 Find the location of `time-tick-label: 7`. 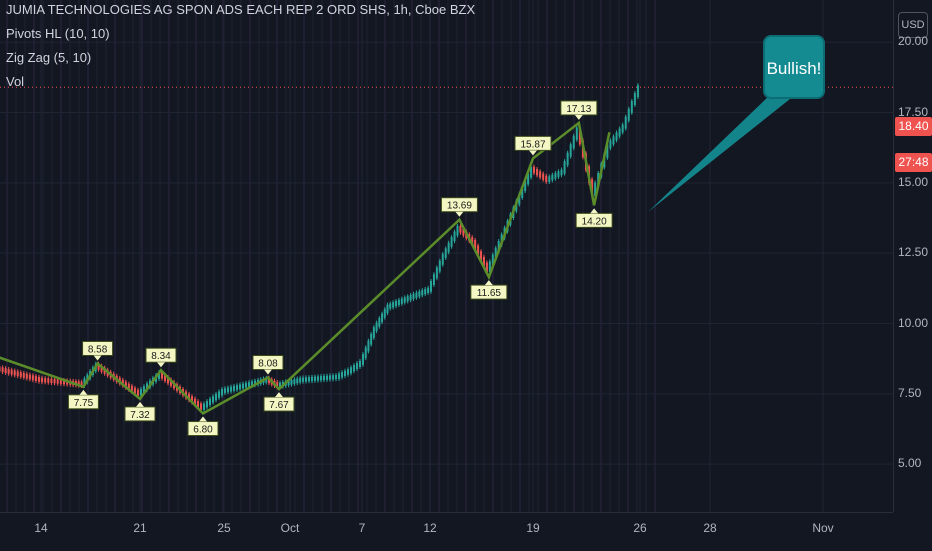

time-tick-label: 7 is located at coordinates (362, 528).